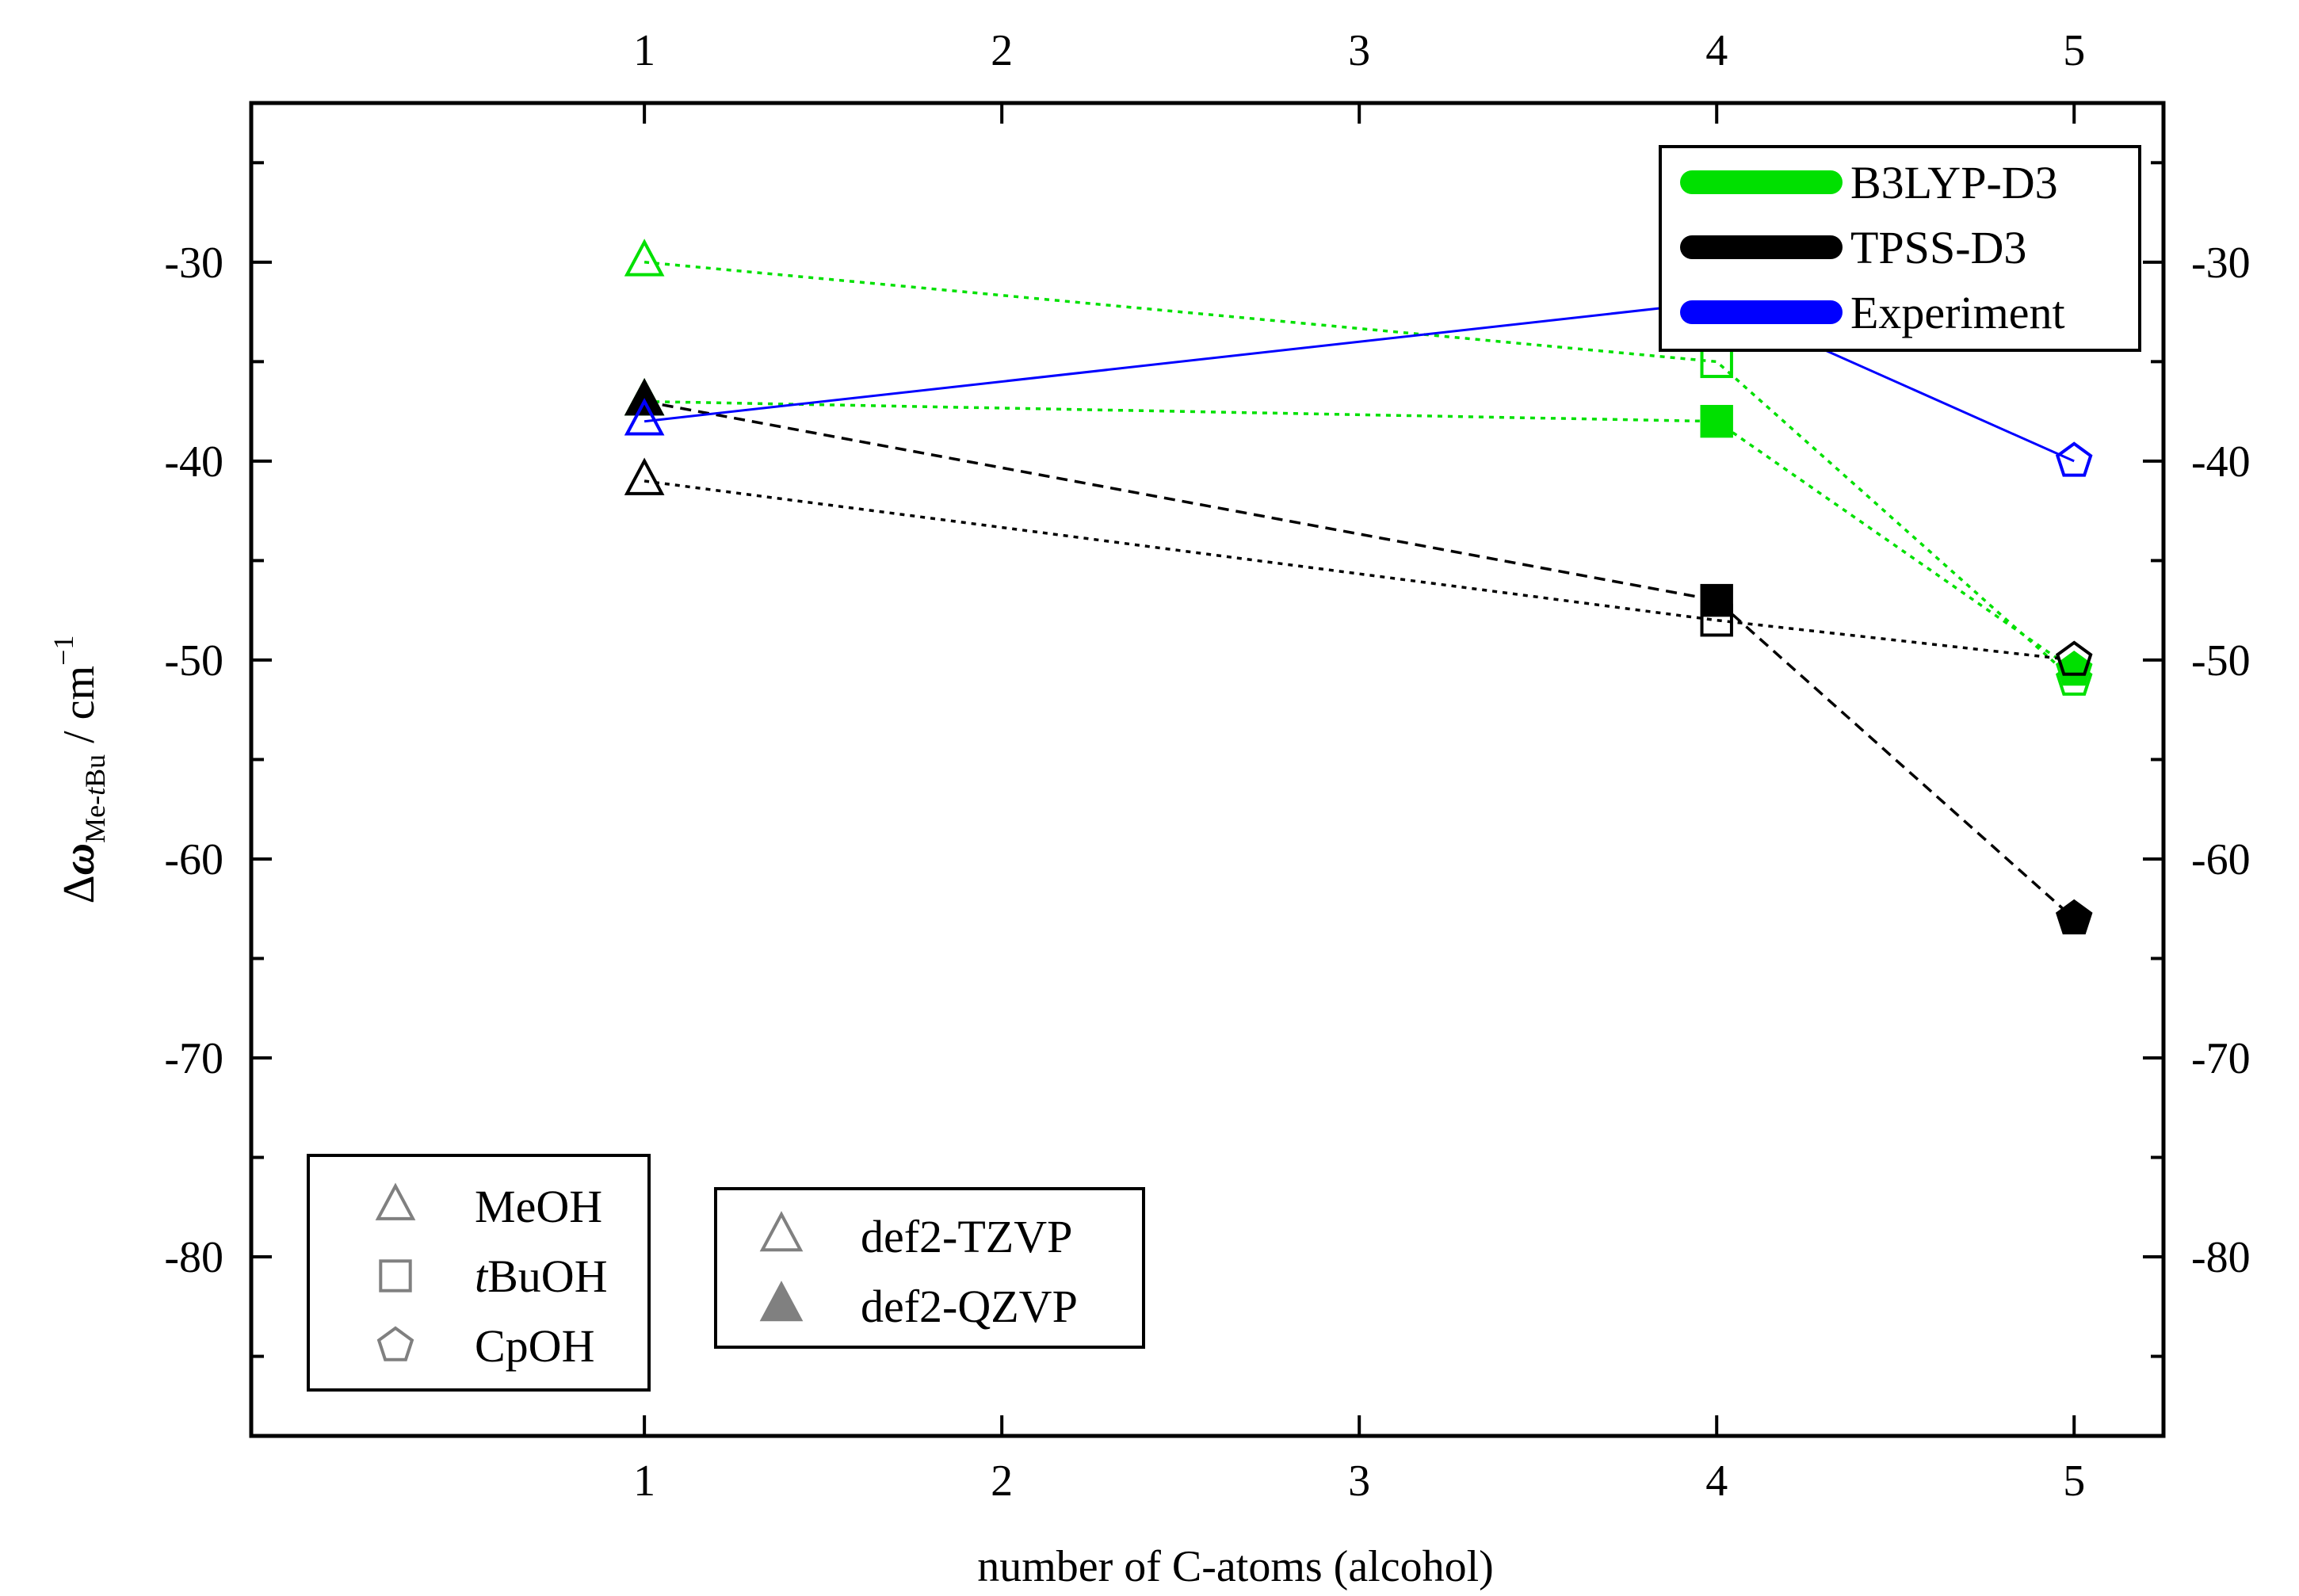 This screenshot has height=1596, width=2299. What do you see at coordinates (1359, 50) in the screenshot?
I see `x-tick-label-top: 3` at bounding box center [1359, 50].